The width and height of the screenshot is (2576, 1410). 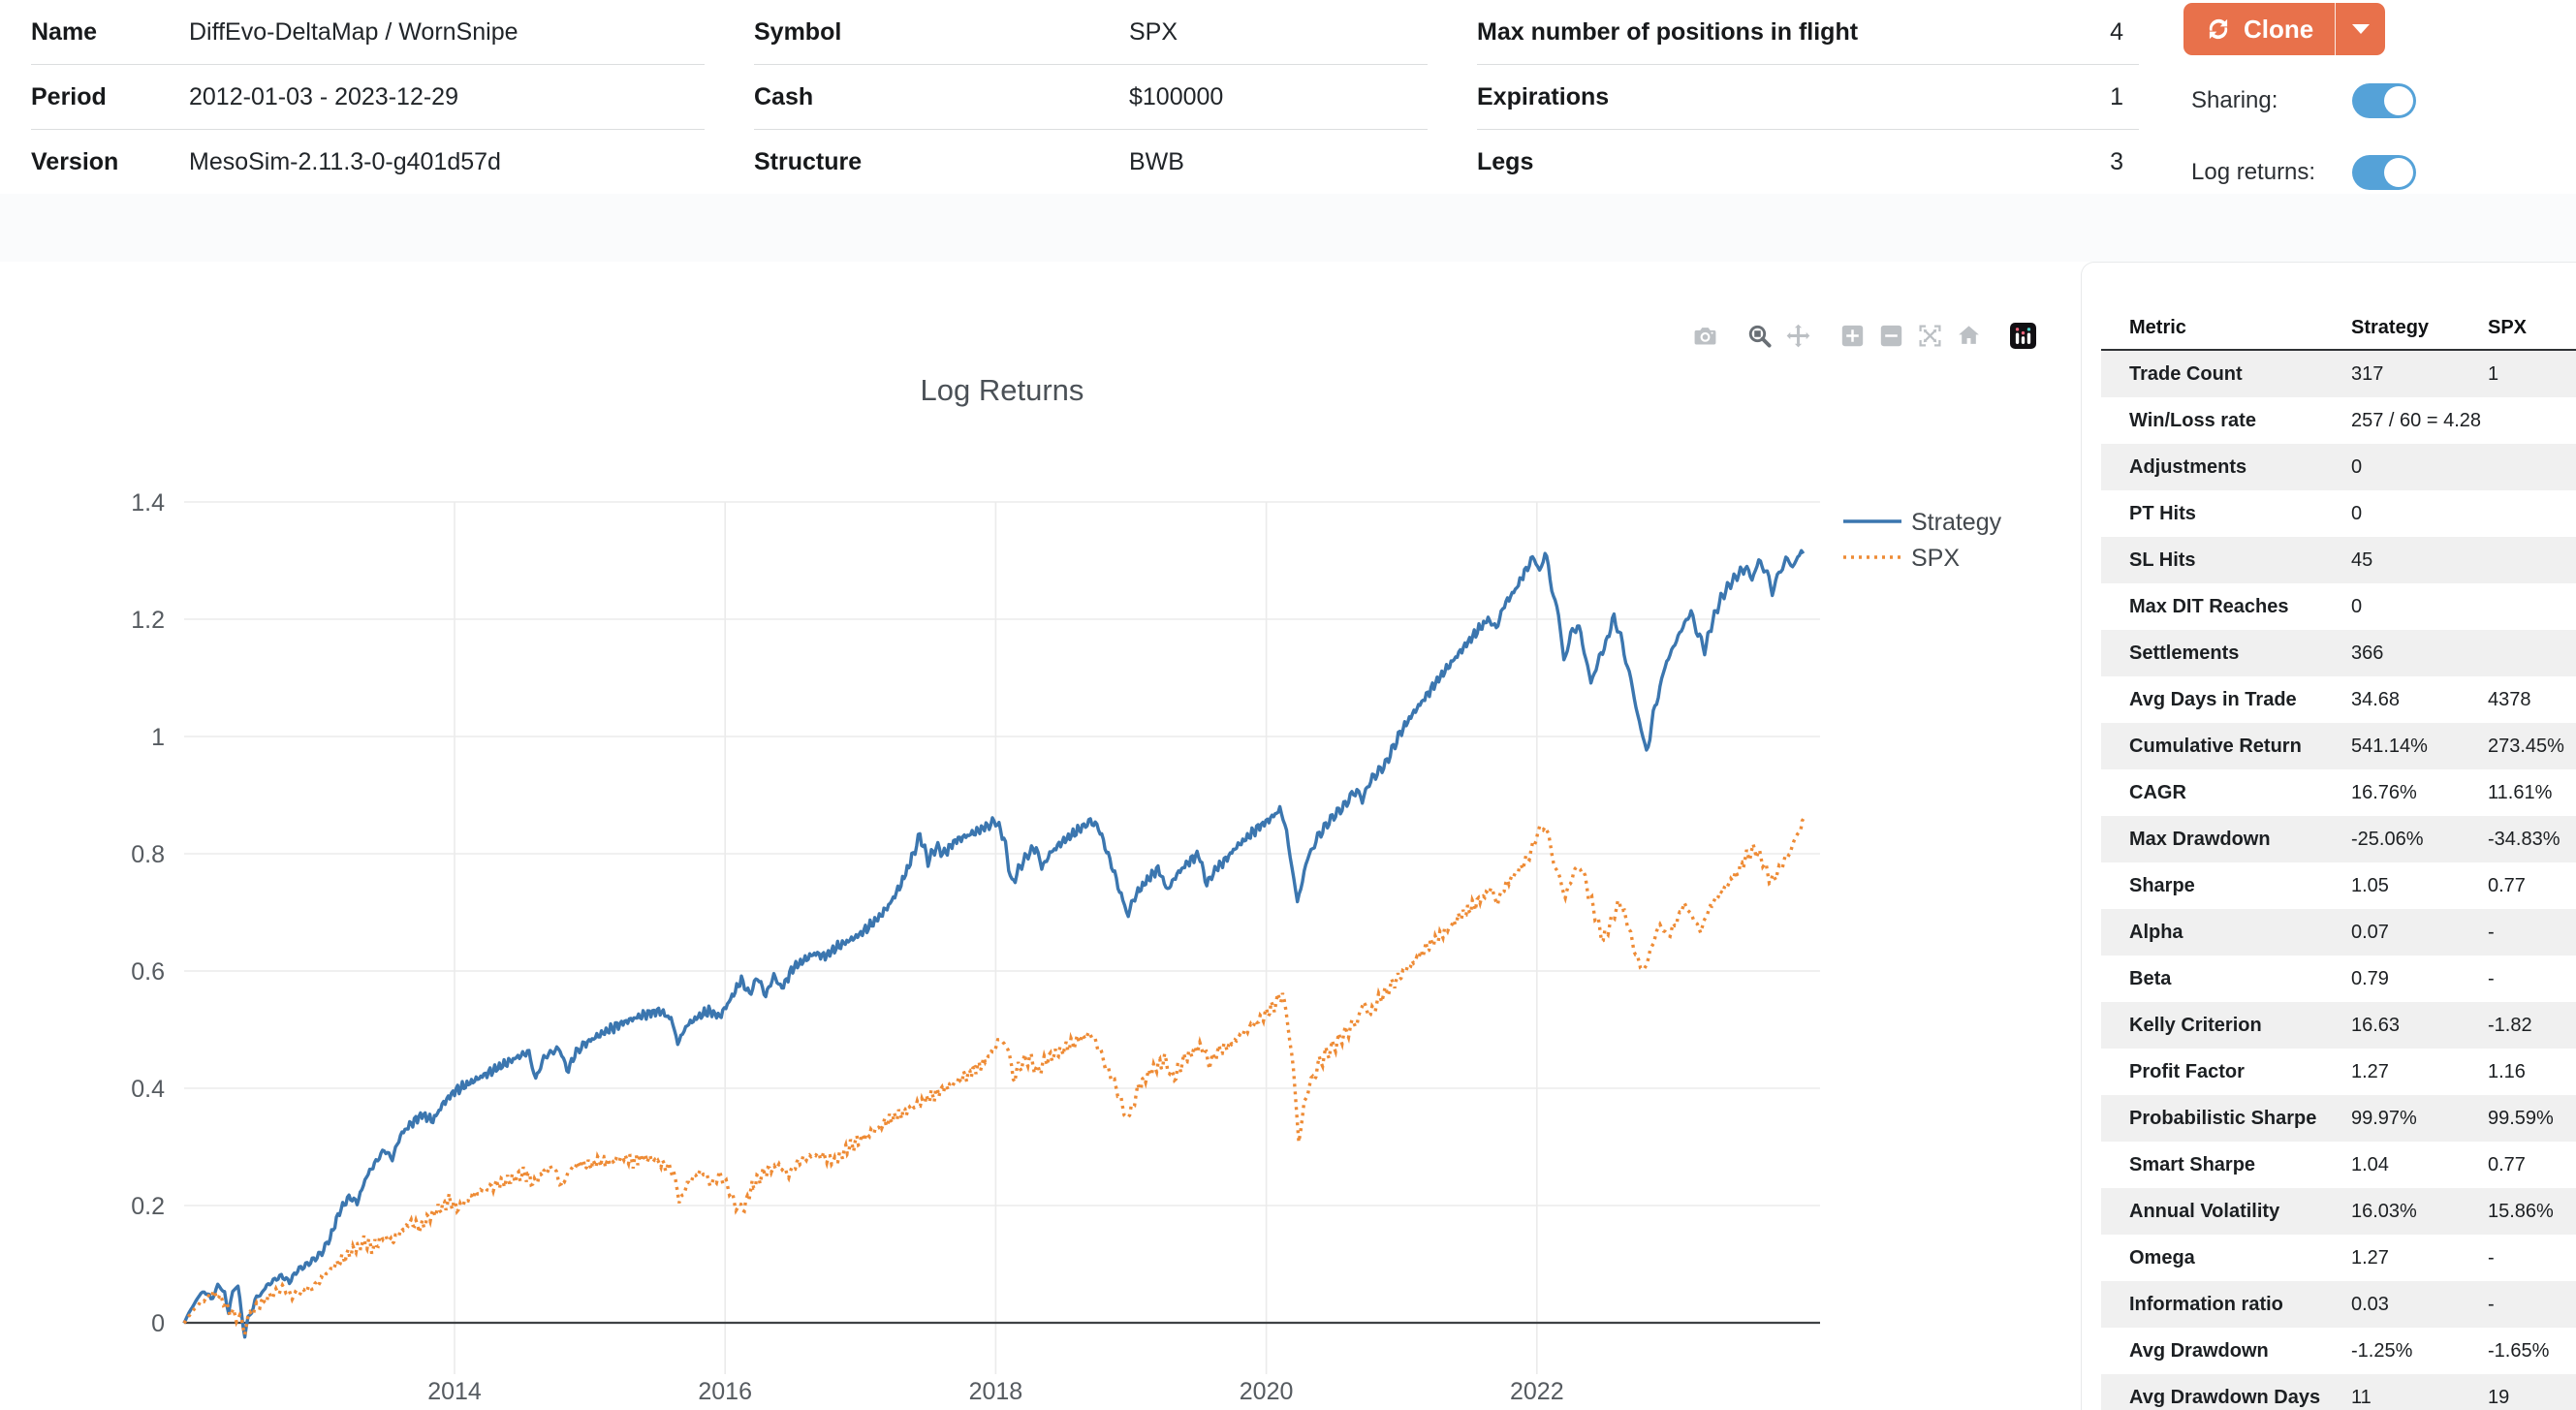 I want to click on pan-icon, so click(x=1797, y=335).